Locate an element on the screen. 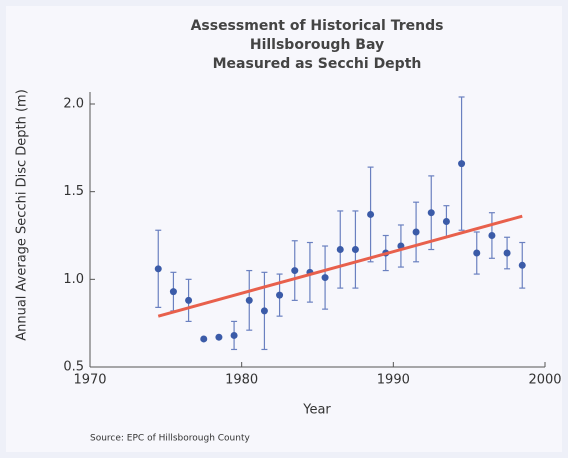 The image size is (568, 458). chart-title: Hillsborough Bay is located at coordinates (317, 45).